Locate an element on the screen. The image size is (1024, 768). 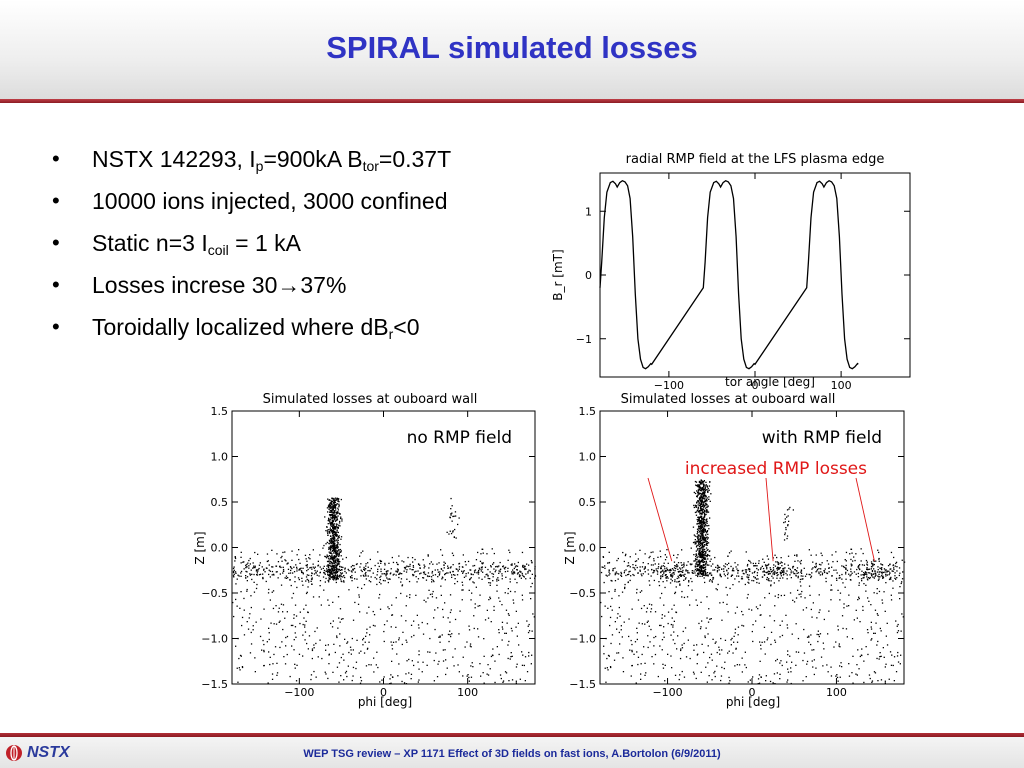
bullet-item: 10000 ions injected, 3000 confined is located at coordinates (251, 206).